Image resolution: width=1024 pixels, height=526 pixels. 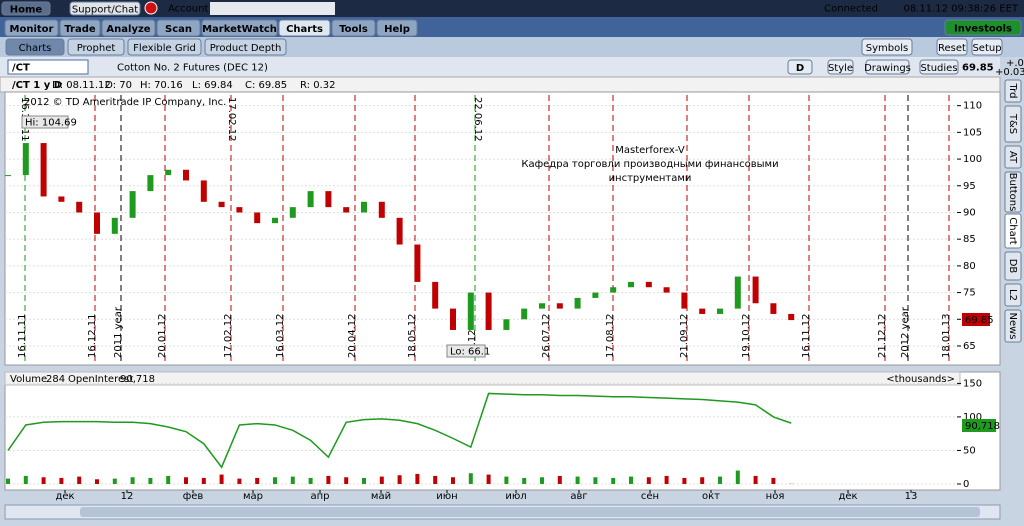 I want to click on tab: Analyze, so click(x=128, y=29).